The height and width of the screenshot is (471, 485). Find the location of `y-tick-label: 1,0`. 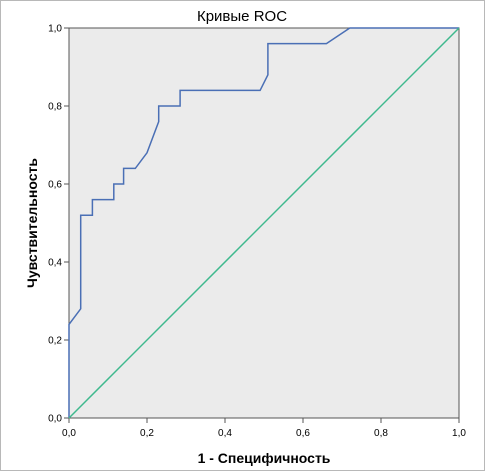

y-tick-label: 1,0 is located at coordinates (55, 29).